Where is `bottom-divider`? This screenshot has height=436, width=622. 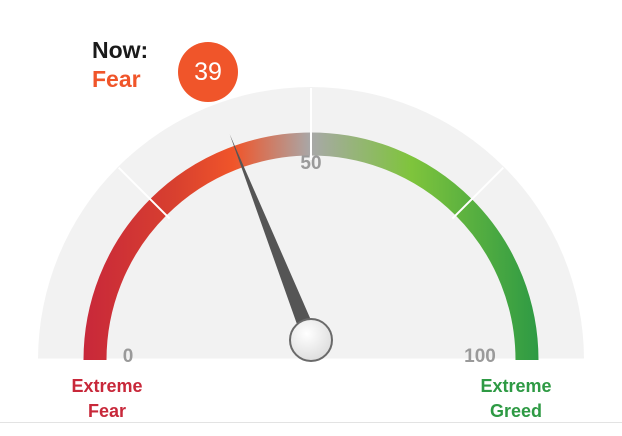
bottom-divider is located at coordinates (311, 422).